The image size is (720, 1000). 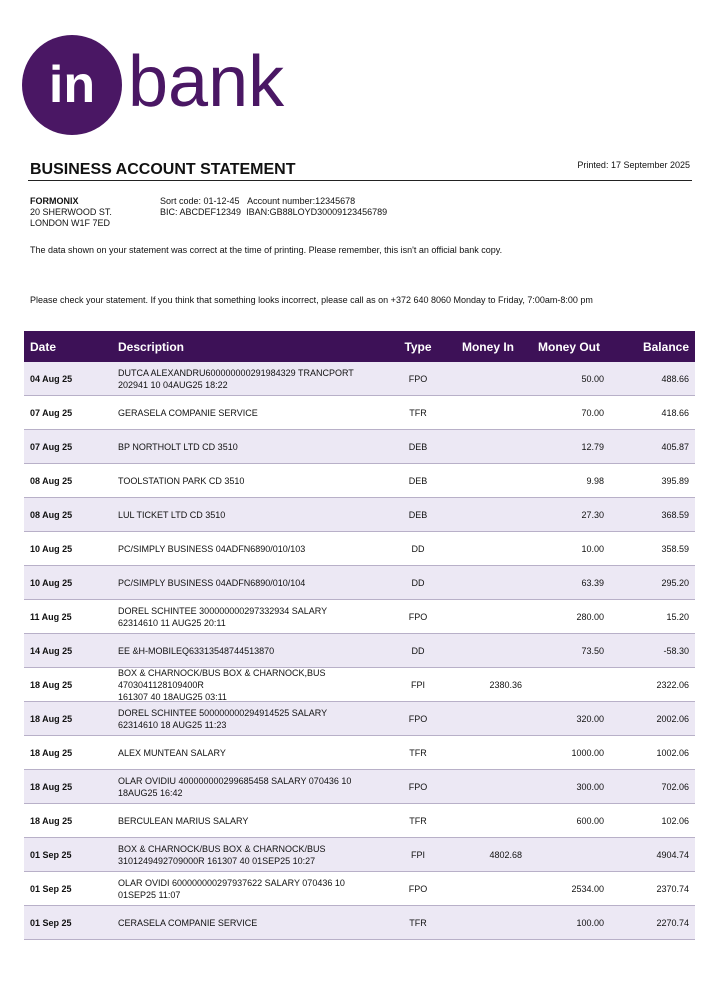 I want to click on description-cell: GERASELA COMPANIE SERVICE, so click(x=250, y=413).